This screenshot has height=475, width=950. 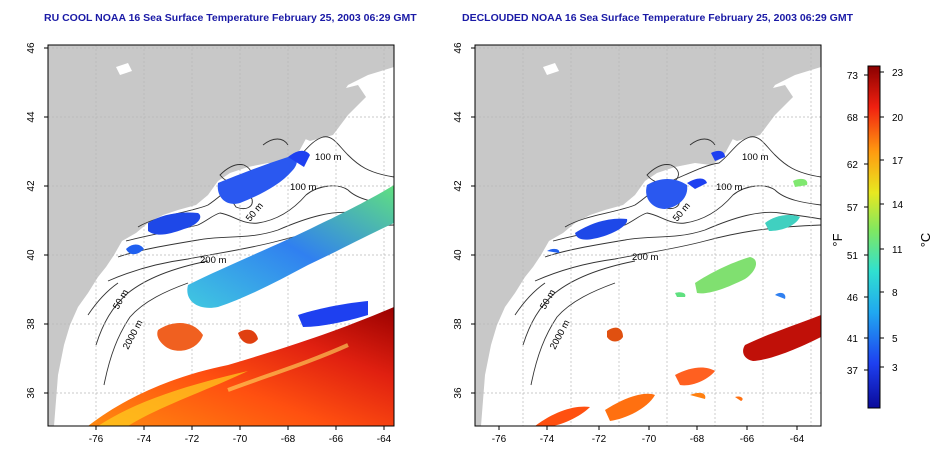 I want to click on colorbar-gradient, so click(x=874, y=237).